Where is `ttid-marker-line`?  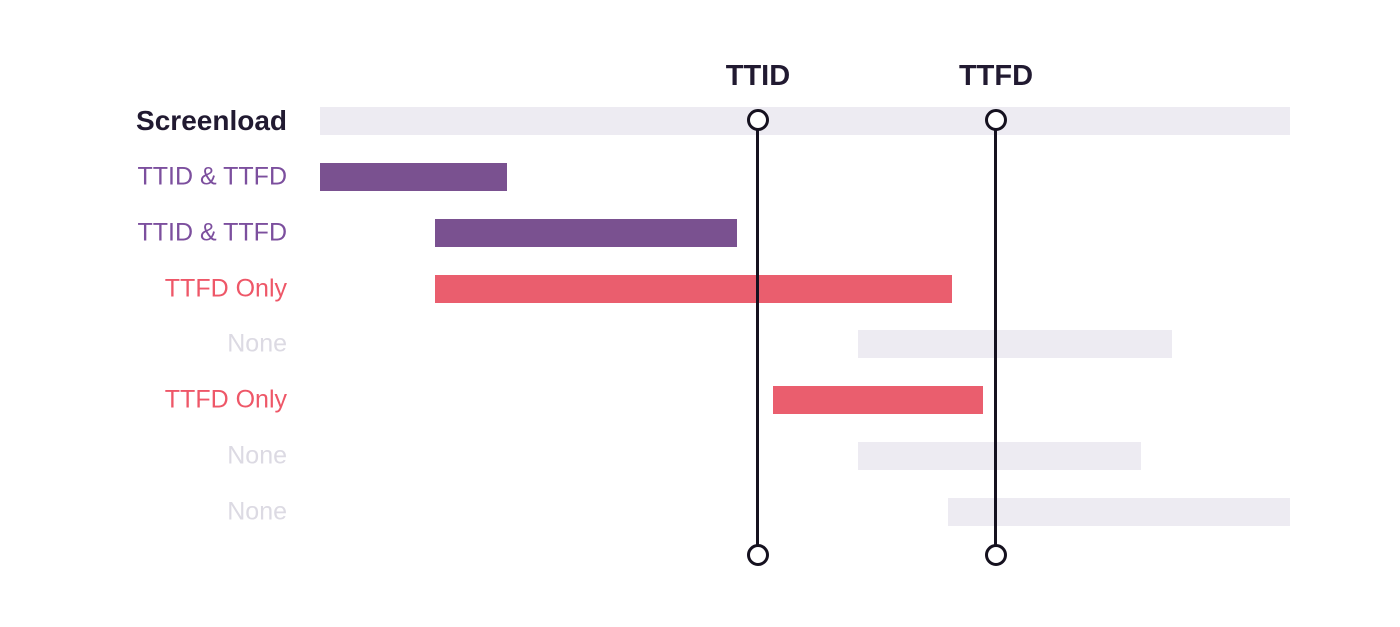
ttid-marker-line is located at coordinates (758, 337).